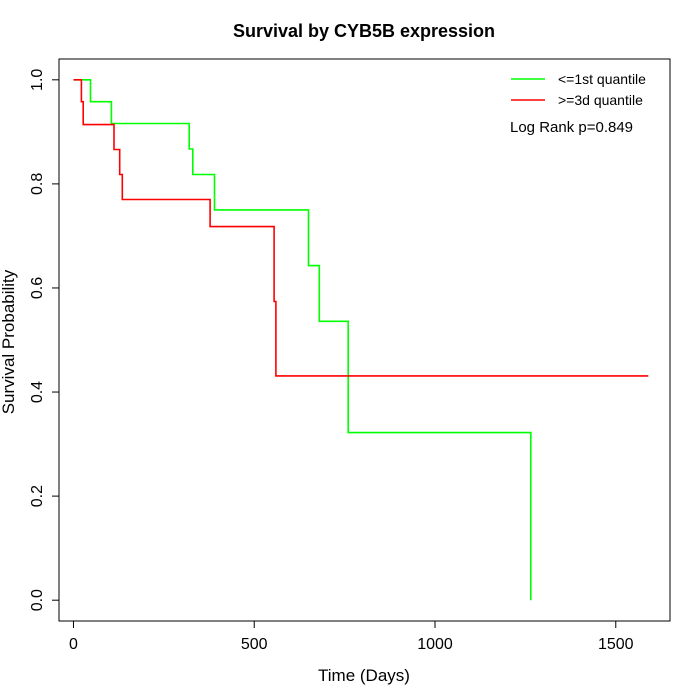  What do you see at coordinates (37, 288) in the screenshot?
I see `y-tick-label: 0.6` at bounding box center [37, 288].